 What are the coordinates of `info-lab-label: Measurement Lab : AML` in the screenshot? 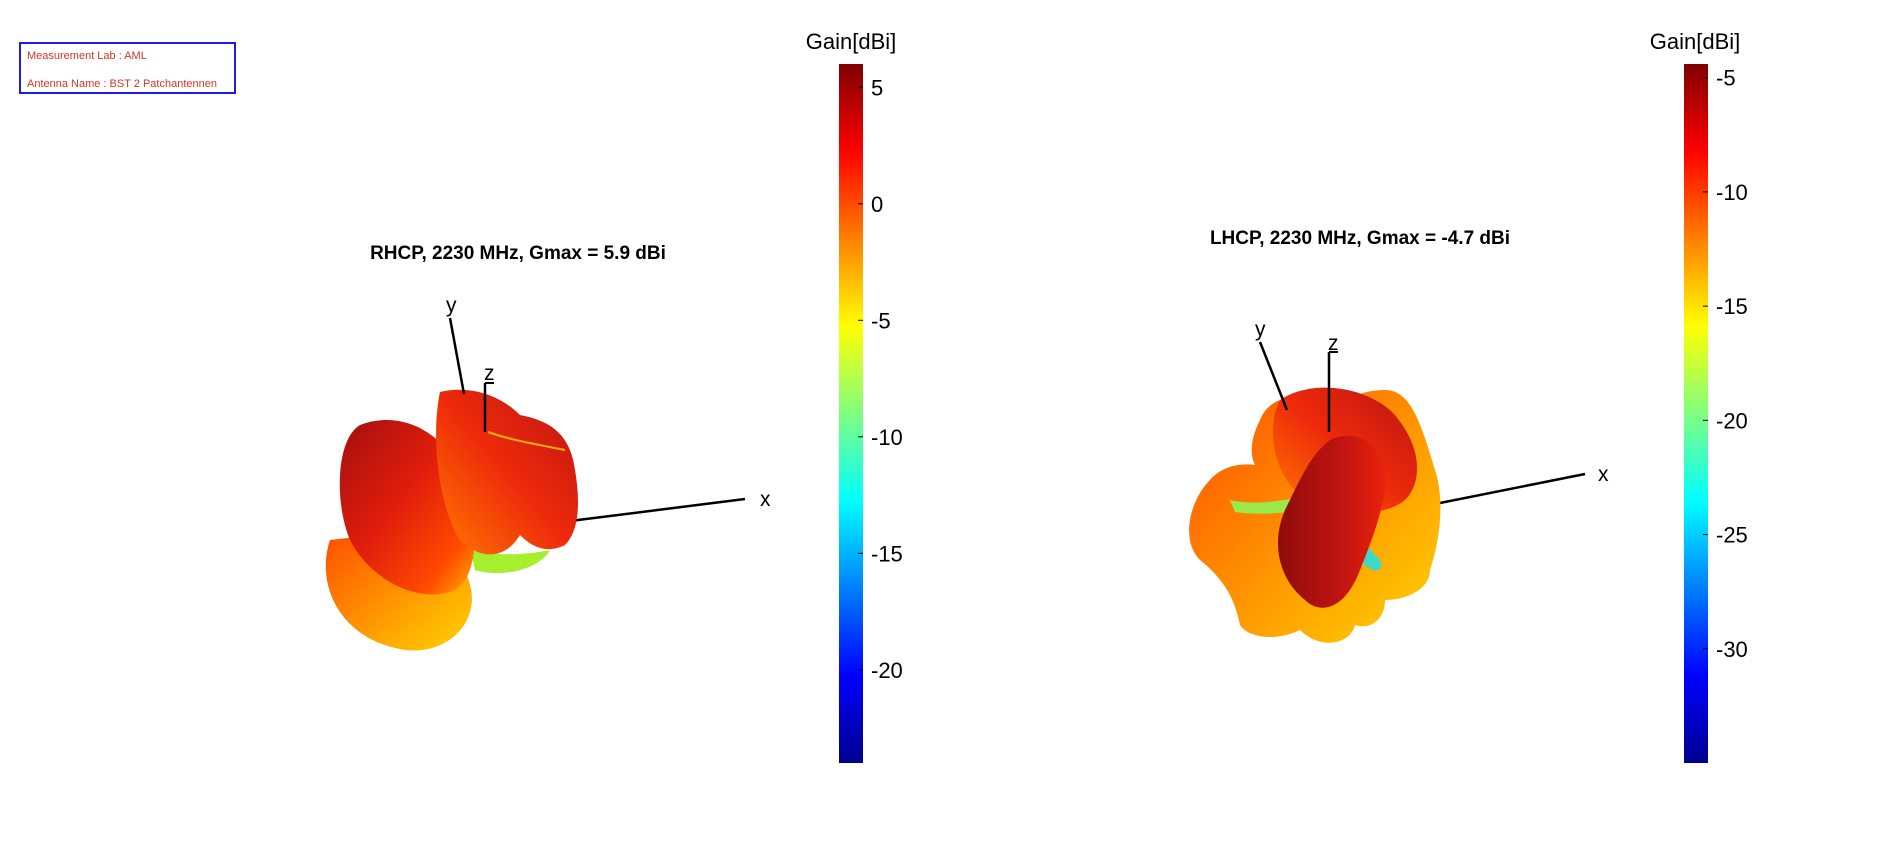 It's located at (87, 56).